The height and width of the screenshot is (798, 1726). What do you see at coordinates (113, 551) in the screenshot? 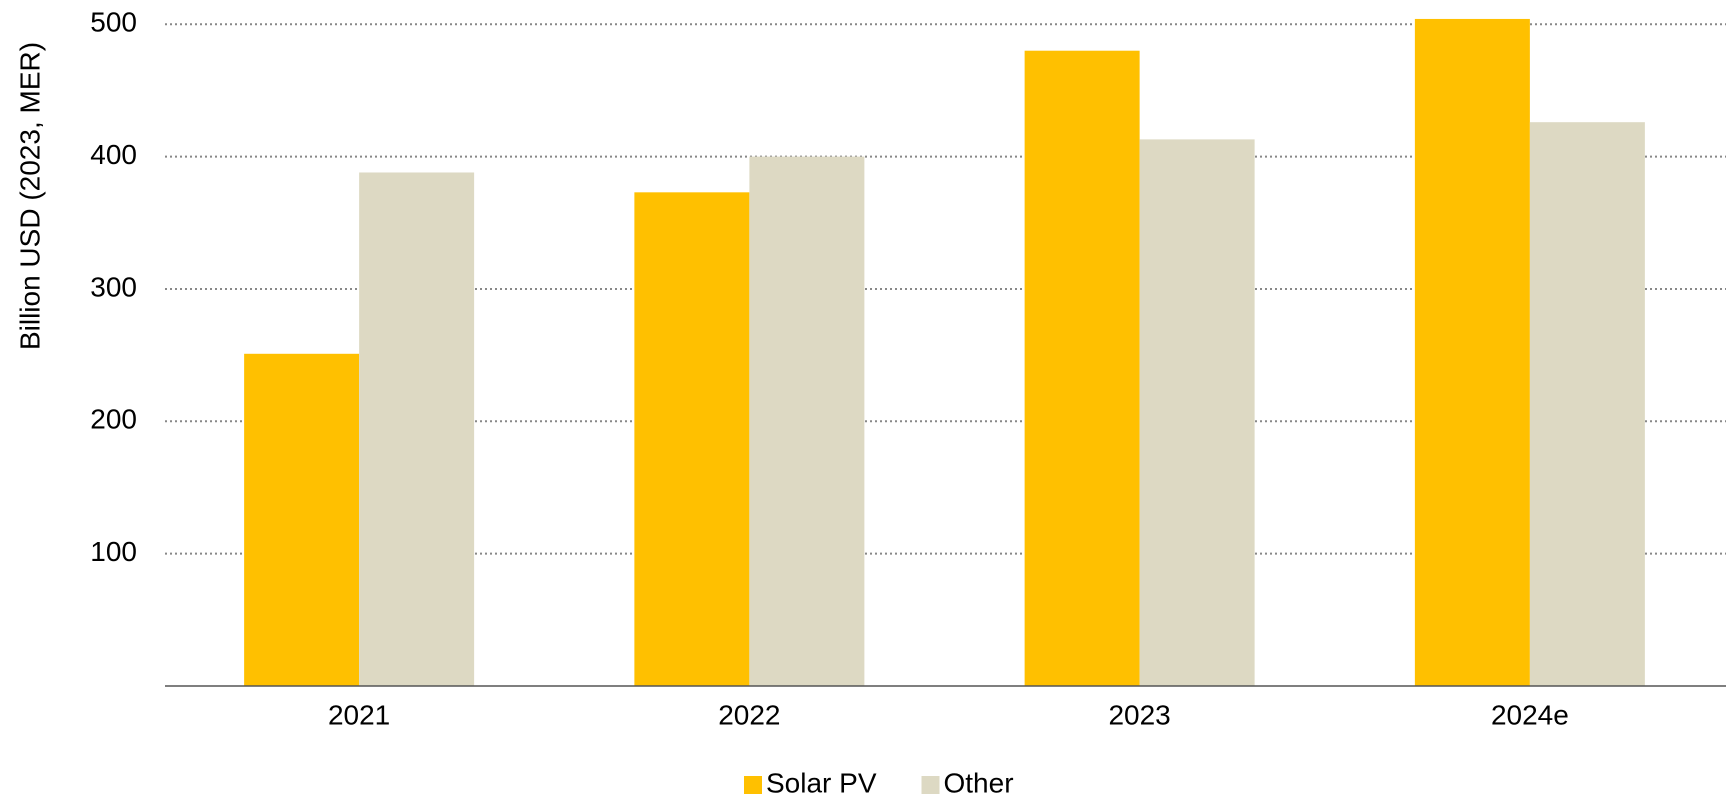
I see `y-tick-label: 100` at bounding box center [113, 551].